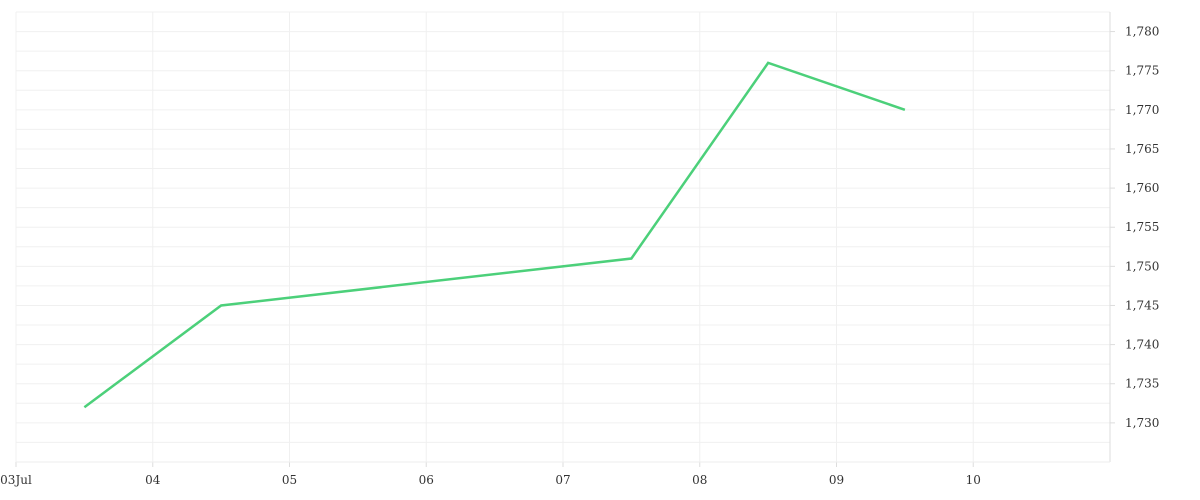  What do you see at coordinates (153, 480) in the screenshot?
I see `x-tick-label: 04` at bounding box center [153, 480].